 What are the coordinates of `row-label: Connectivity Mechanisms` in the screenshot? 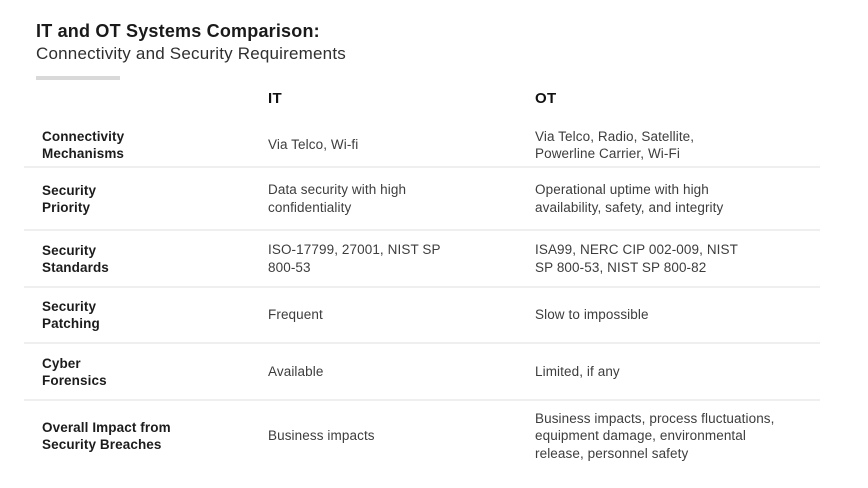 It's located at (83, 145).